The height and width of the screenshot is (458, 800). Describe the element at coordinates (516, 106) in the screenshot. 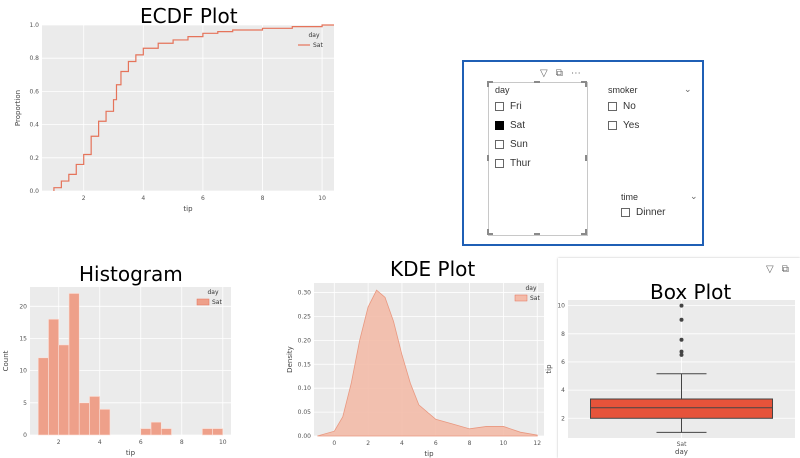

I see `option-label: Fri` at that location.